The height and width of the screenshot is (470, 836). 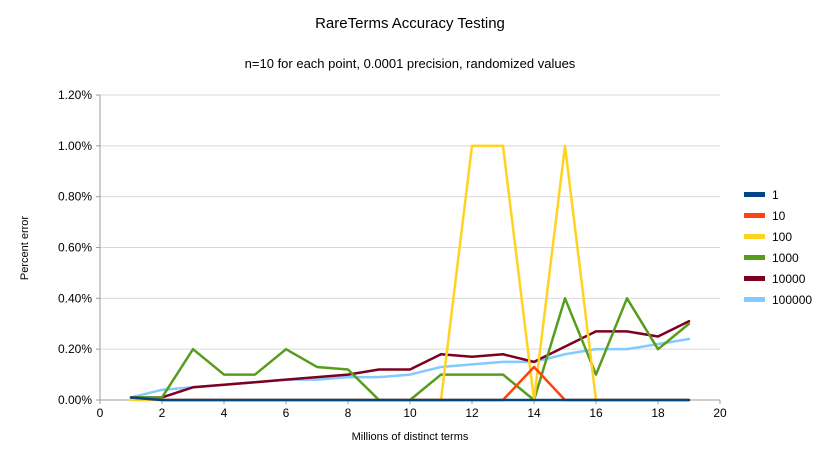 I want to click on legend-item-100000: 100000, so click(x=778, y=299).